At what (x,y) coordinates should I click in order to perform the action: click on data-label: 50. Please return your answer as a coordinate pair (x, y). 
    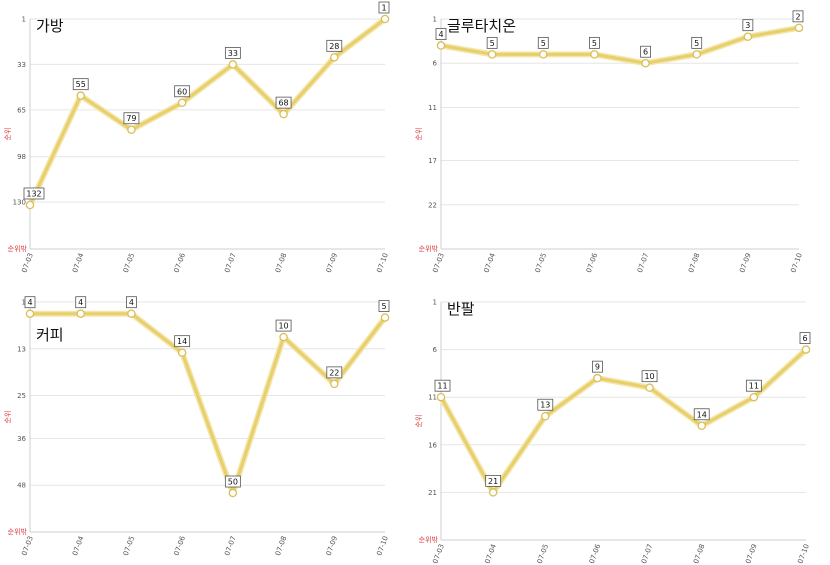
    Looking at the image, I should click on (233, 482).